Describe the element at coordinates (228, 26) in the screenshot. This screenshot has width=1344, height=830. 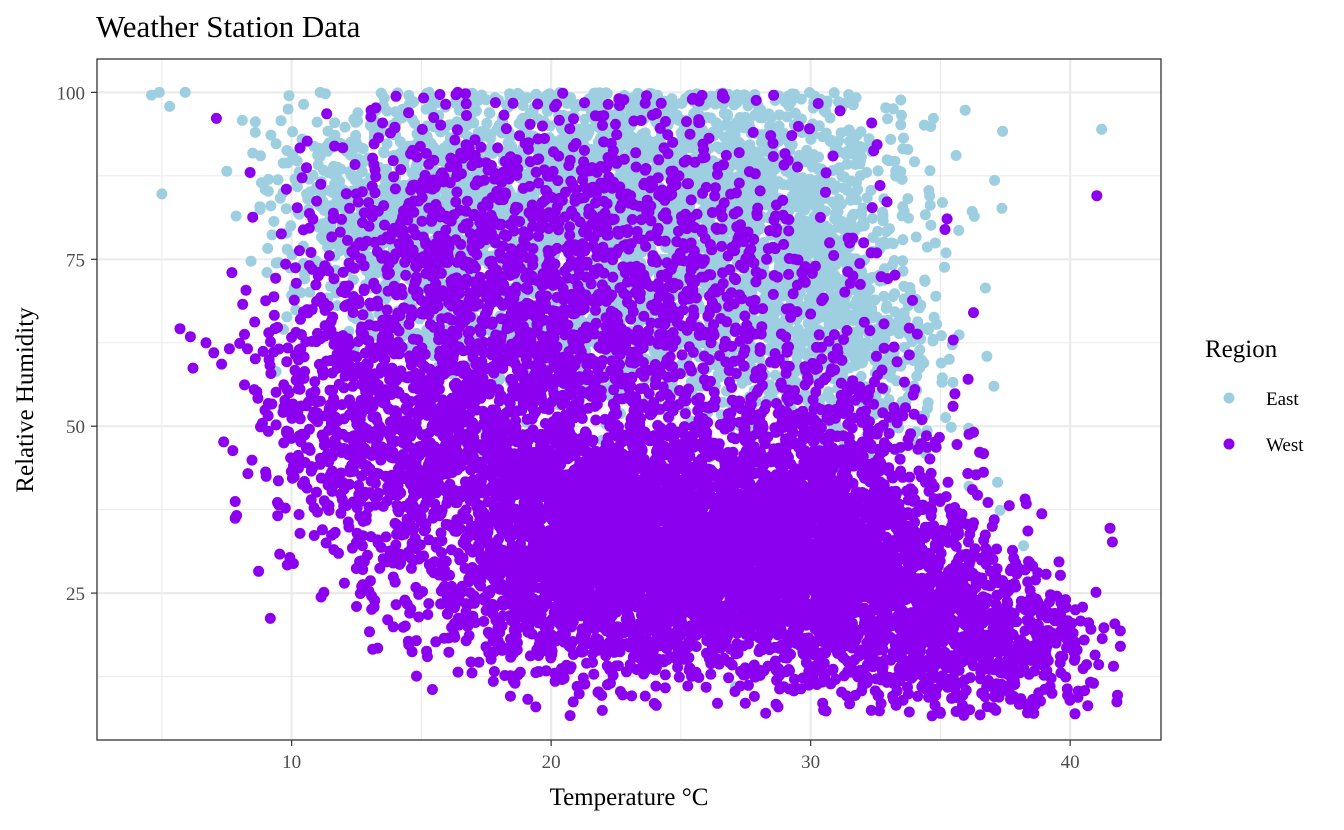
I see `chart-title: Weather Station Data` at that location.